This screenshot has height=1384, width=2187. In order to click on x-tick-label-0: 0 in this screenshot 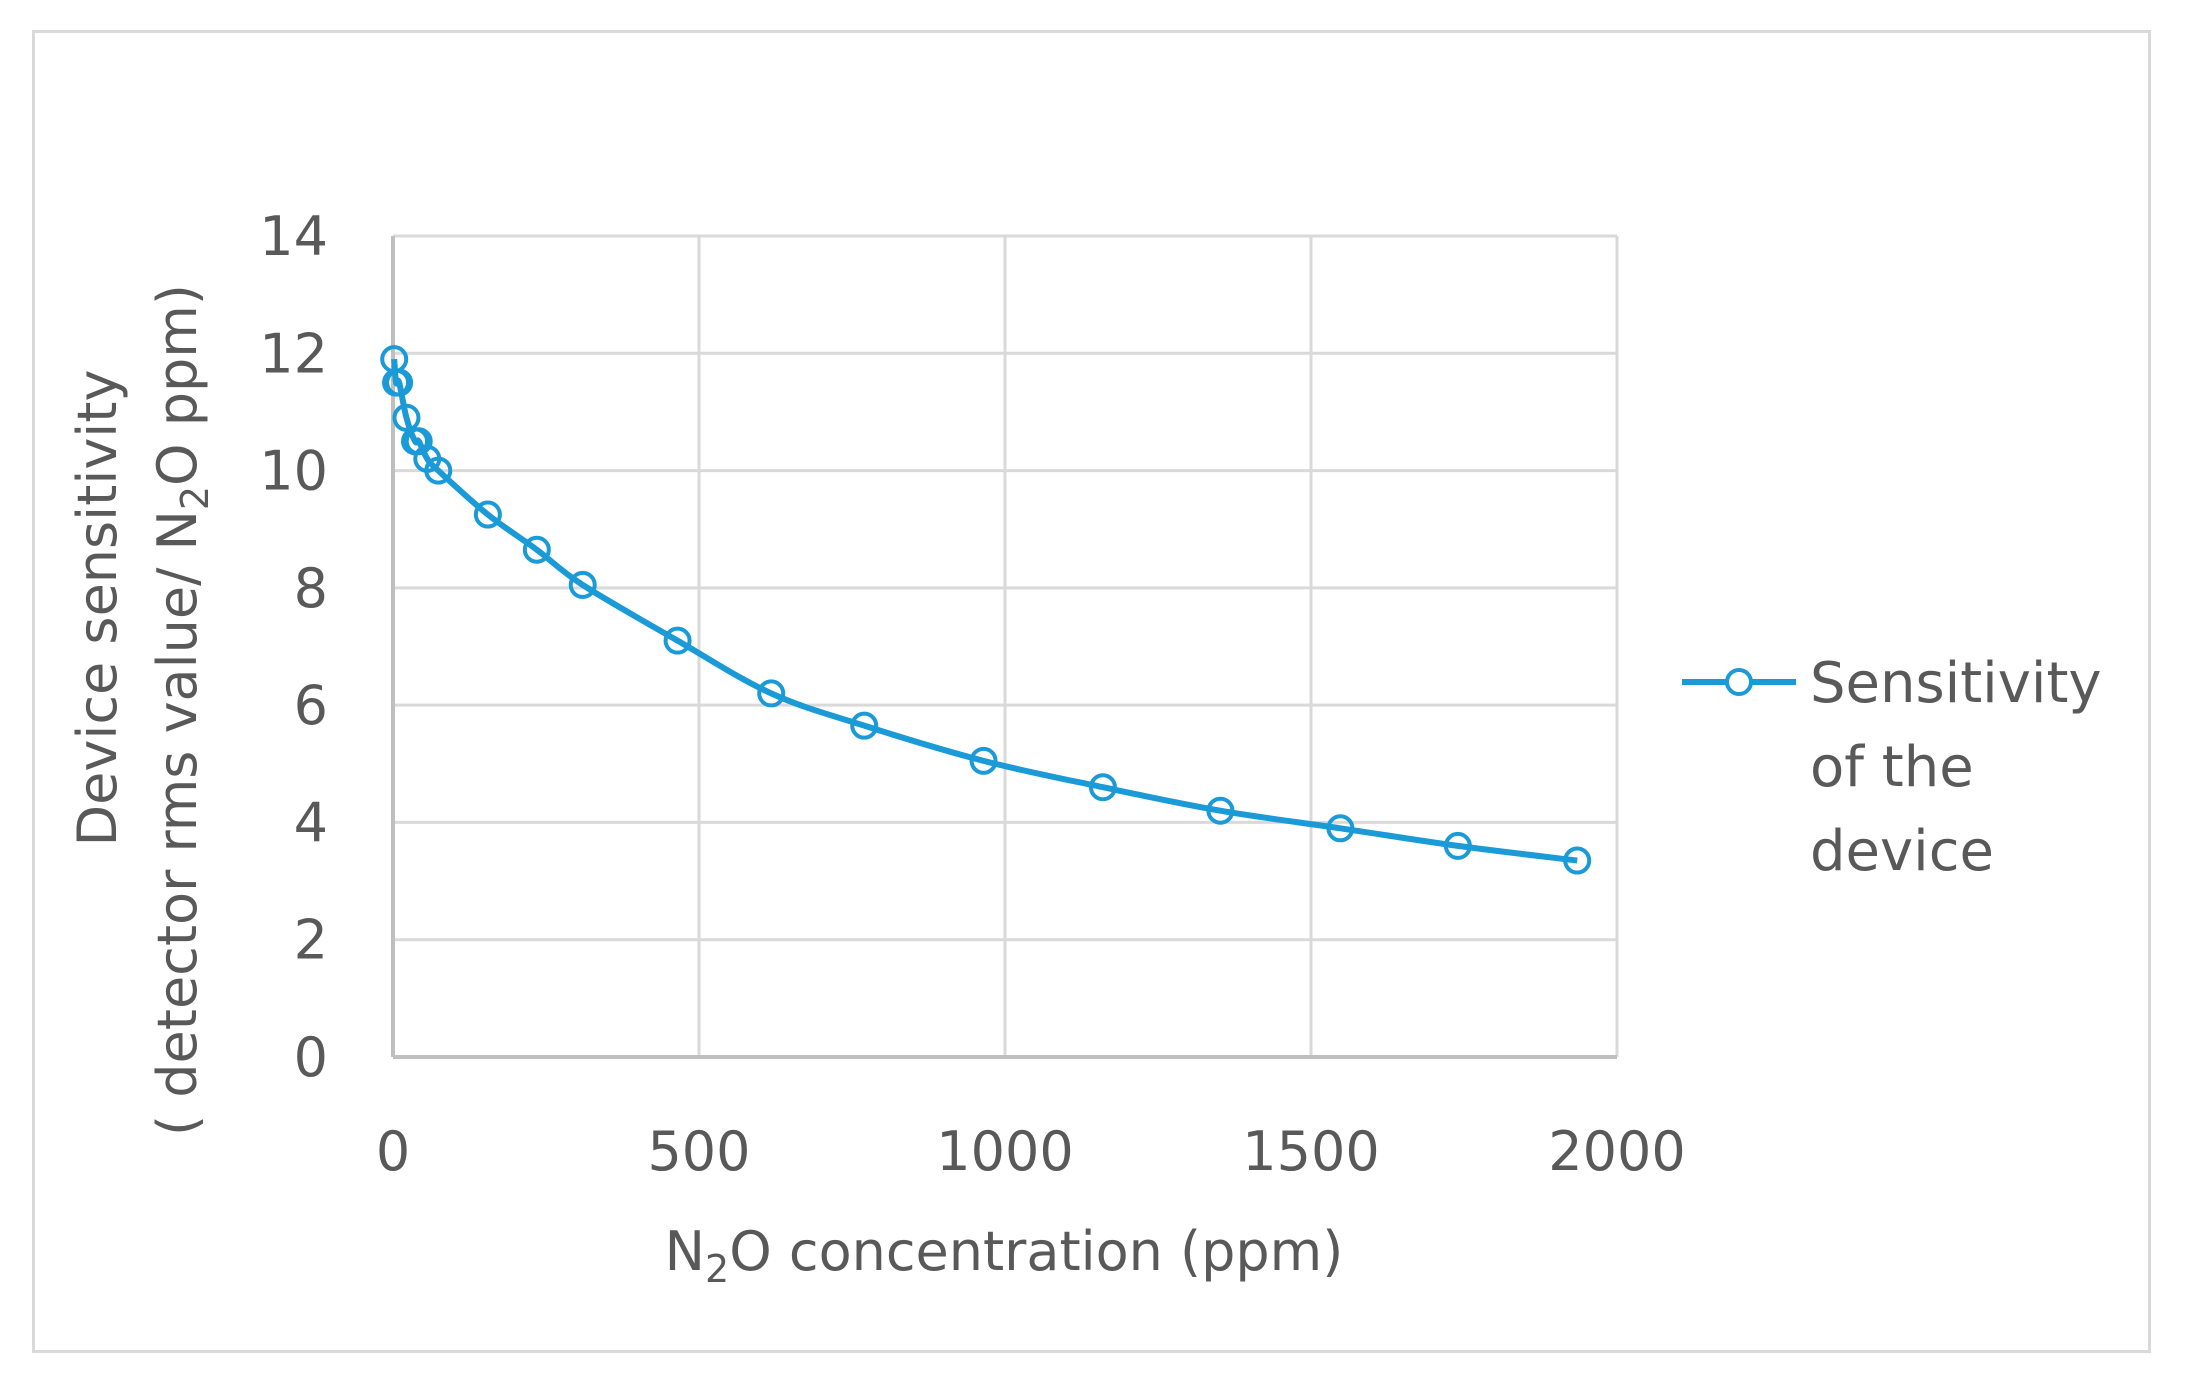, I will do `click(393, 1151)`.